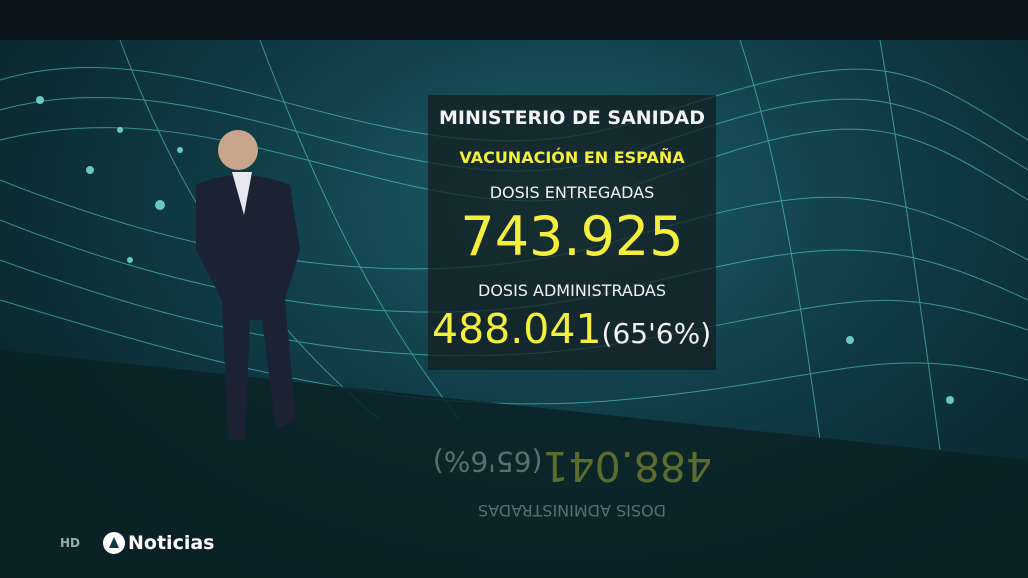 Image resolution: width=1028 pixels, height=578 pixels. What do you see at coordinates (627, 466) in the screenshot?
I see `reflected-value: 488.041` at bounding box center [627, 466].